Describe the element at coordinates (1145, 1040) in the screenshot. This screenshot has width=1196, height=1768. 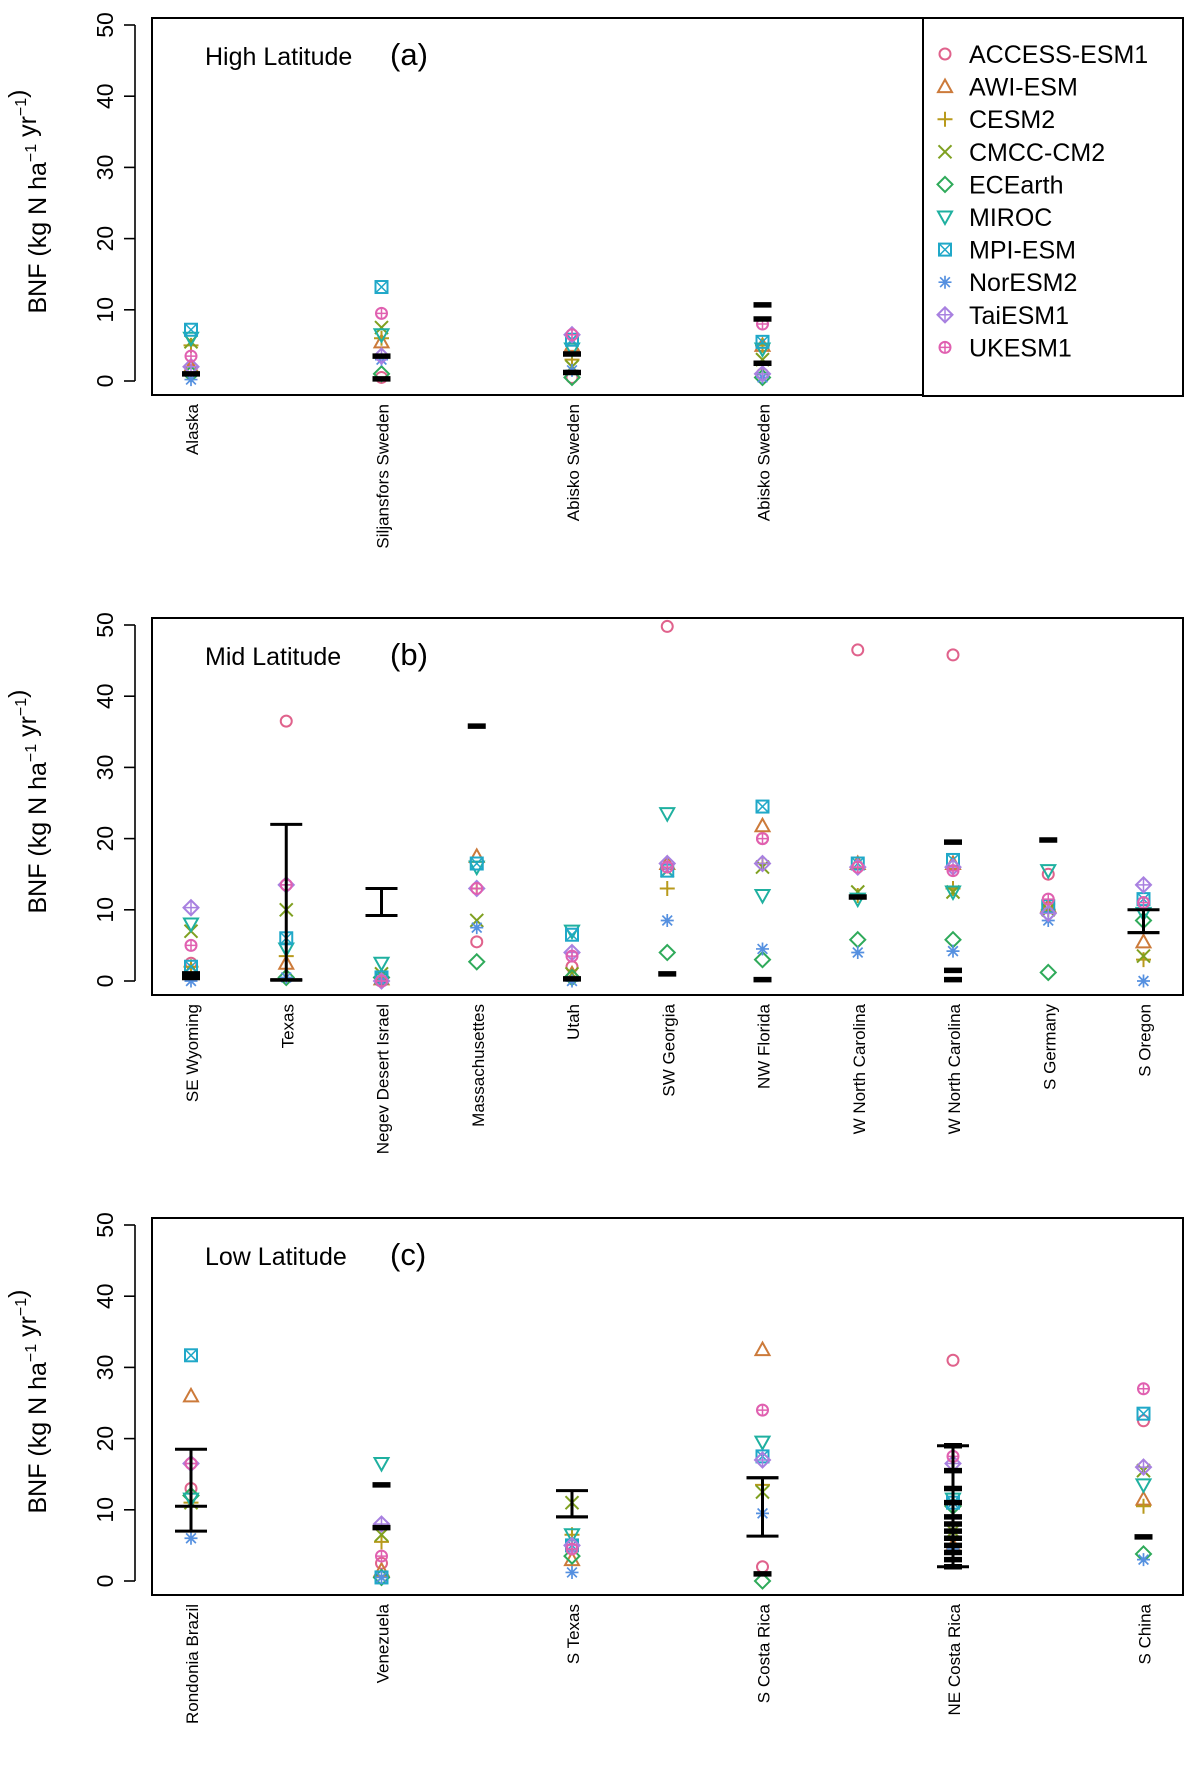
I see `x-tick-label: S Oregon` at that location.